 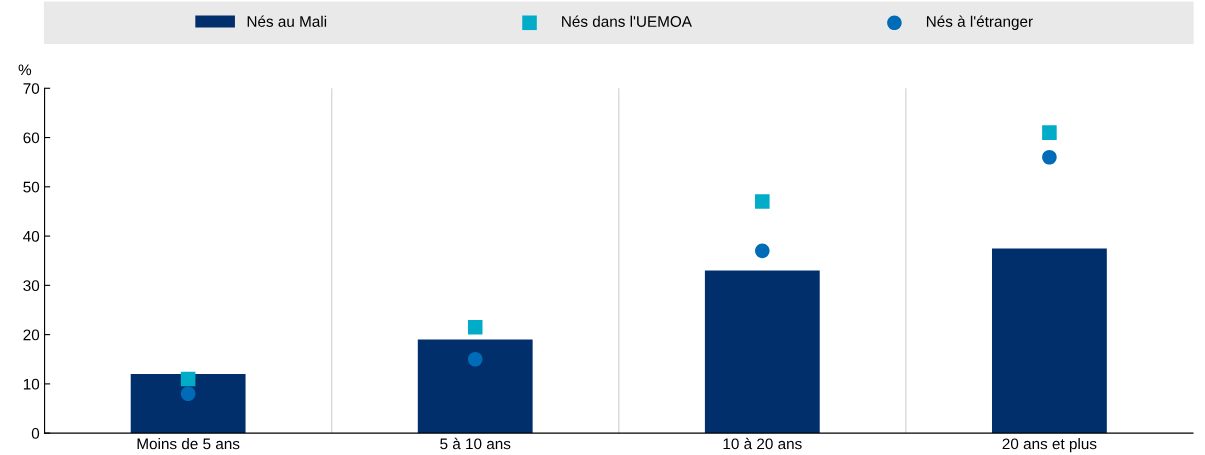 What do you see at coordinates (31, 187) in the screenshot?
I see `y-tick-label: 50` at bounding box center [31, 187].